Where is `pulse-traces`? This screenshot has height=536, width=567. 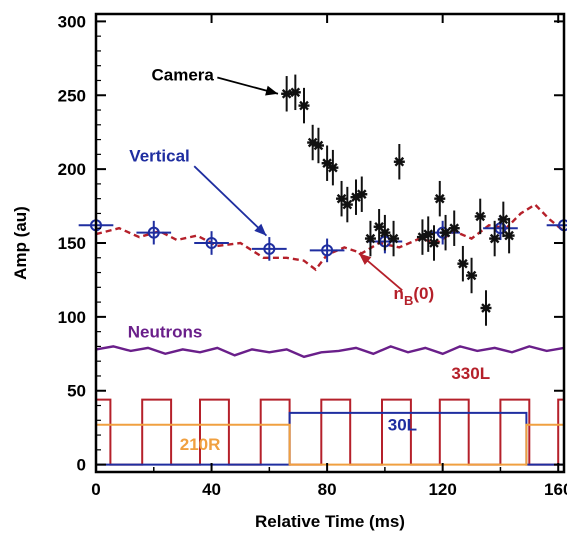
pulse-traces is located at coordinates (330, 432).